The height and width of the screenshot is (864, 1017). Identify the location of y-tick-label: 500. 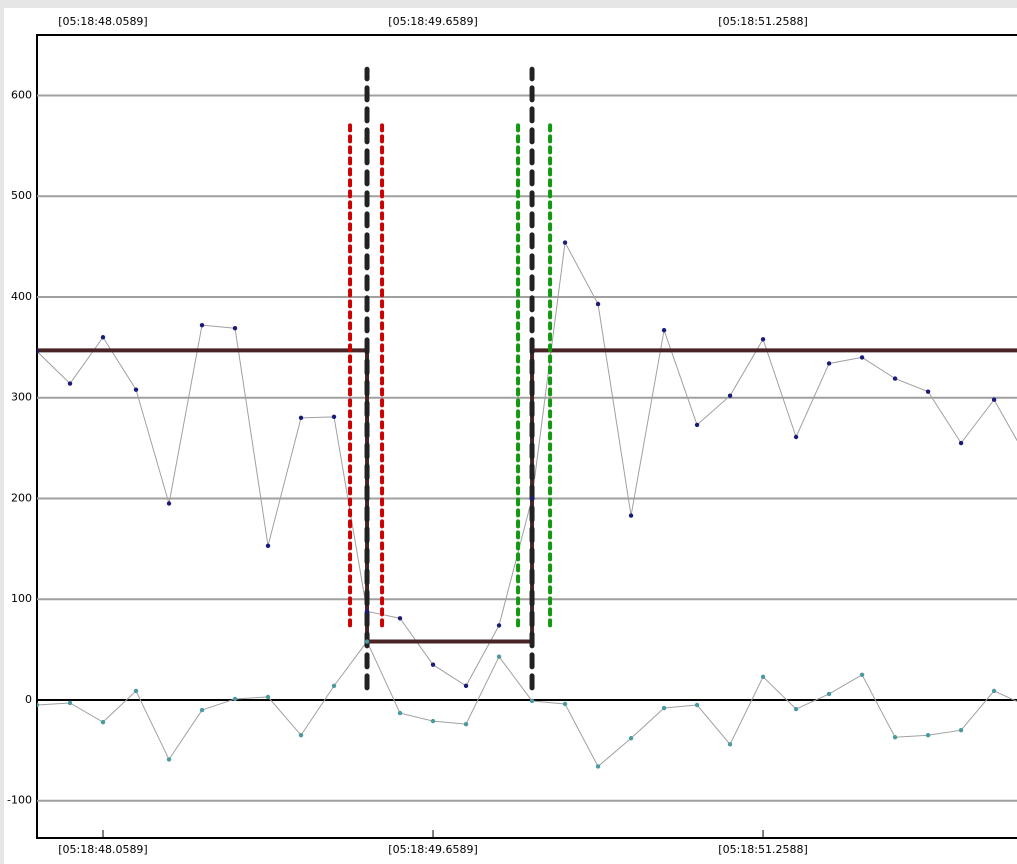
(21, 195).